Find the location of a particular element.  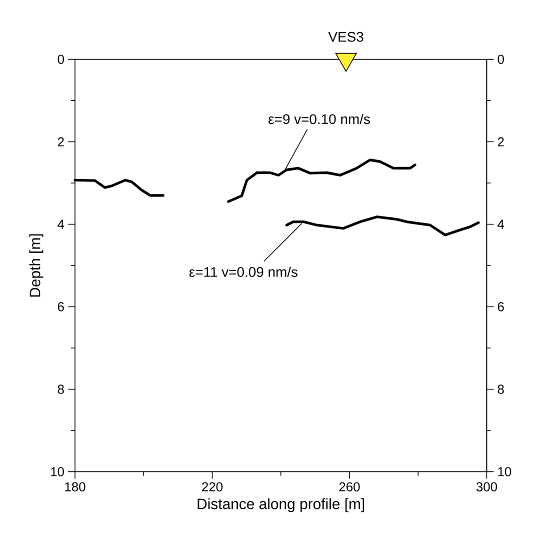

y2-tick-label: 6 is located at coordinates (501, 307).